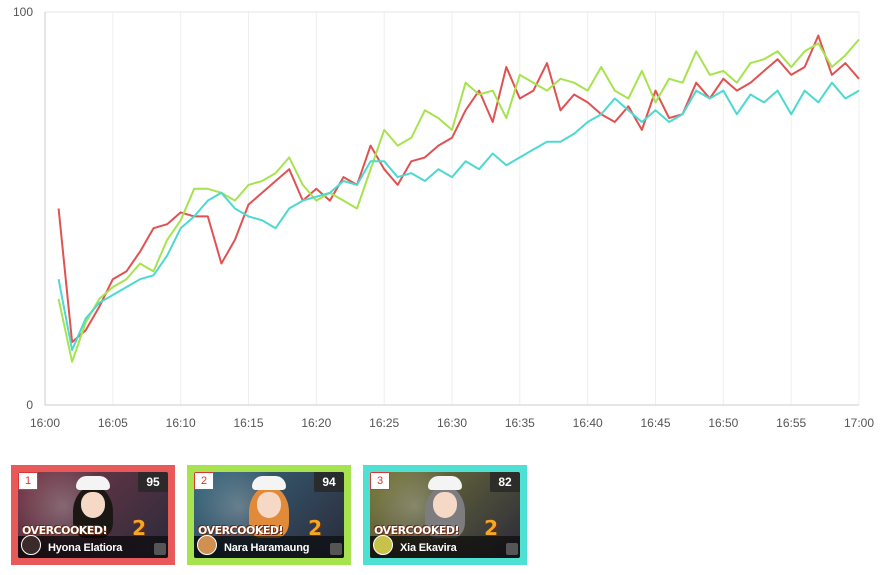  I want to click on x-tick-label: 16:55, so click(791, 423).